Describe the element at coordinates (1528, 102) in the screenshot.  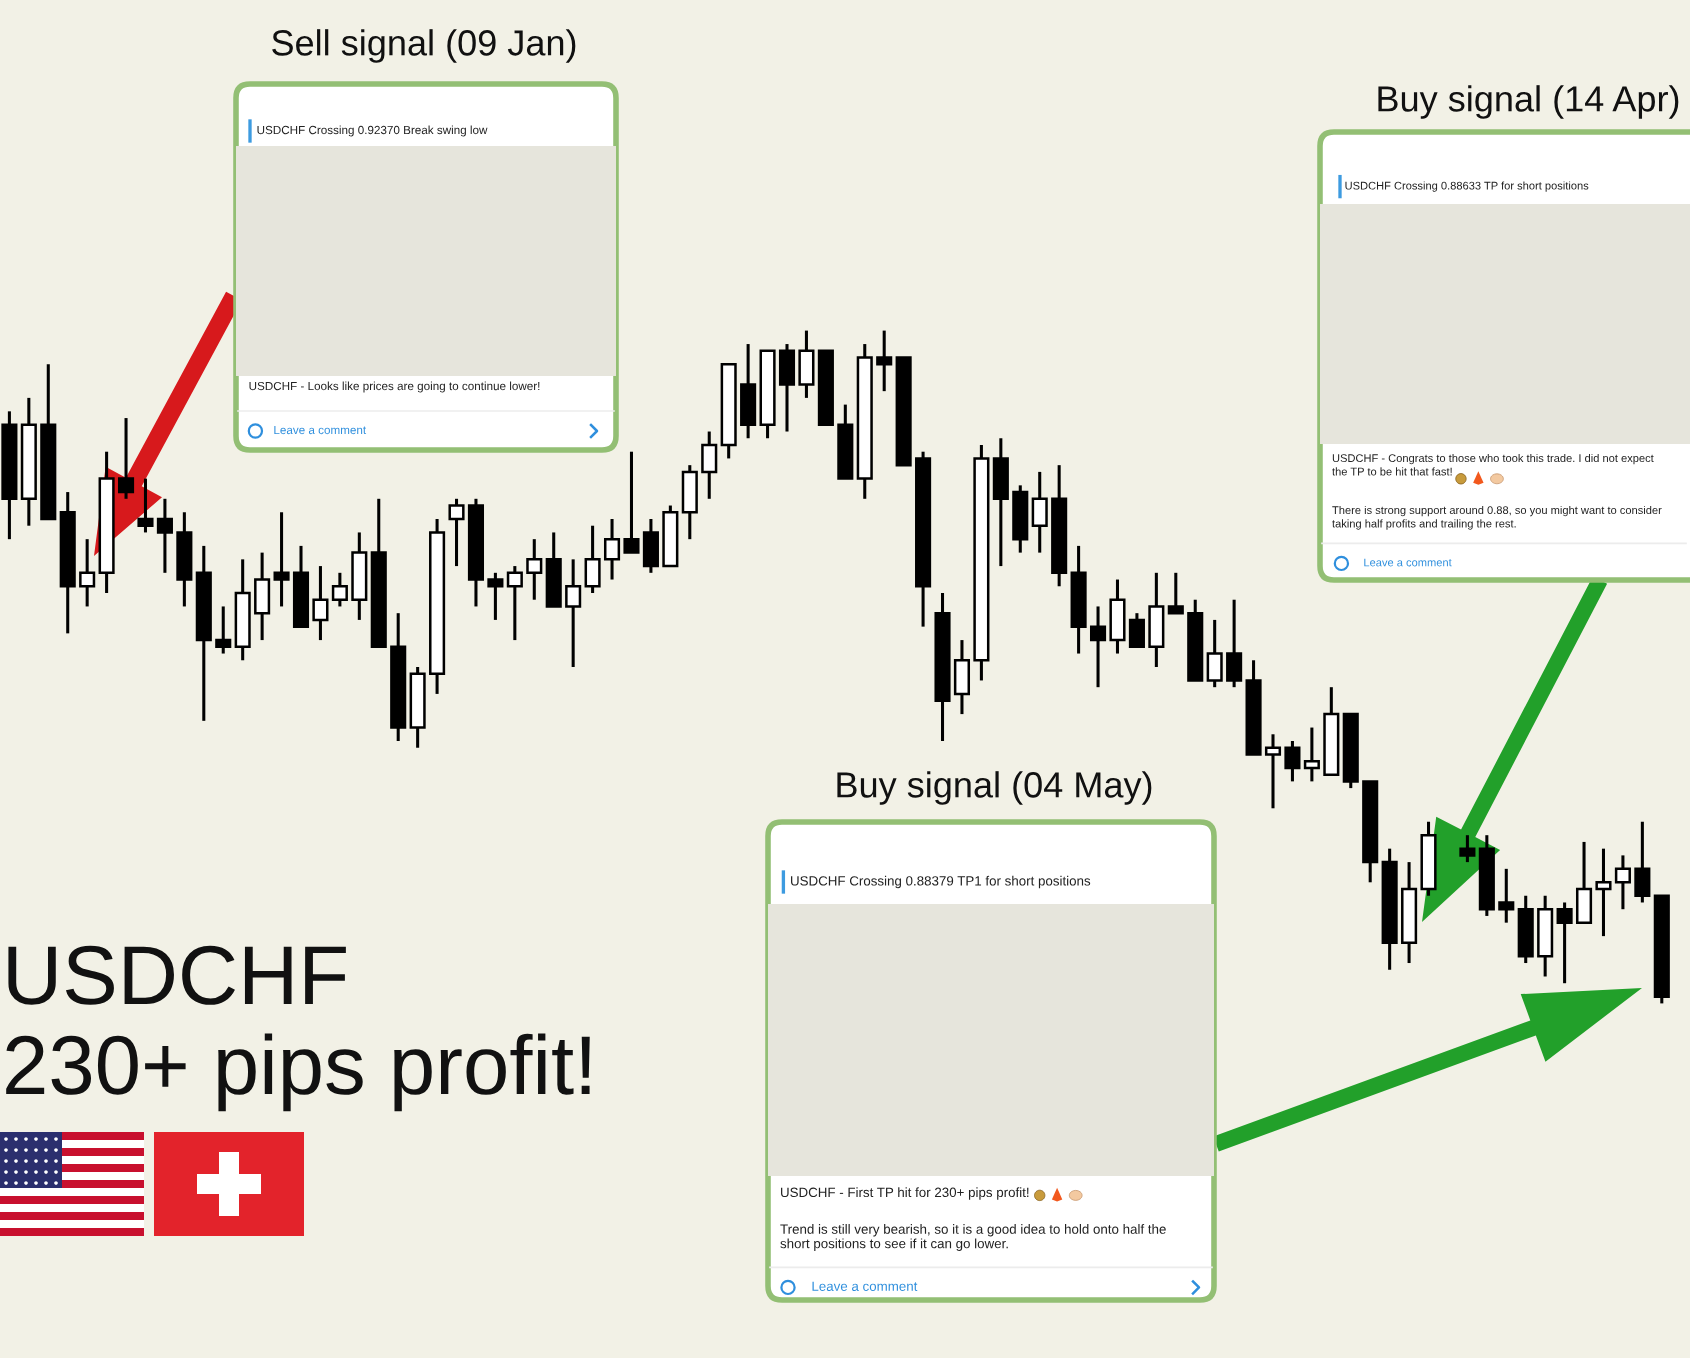
I see `text: Buy signal (14 Apr)` at that location.